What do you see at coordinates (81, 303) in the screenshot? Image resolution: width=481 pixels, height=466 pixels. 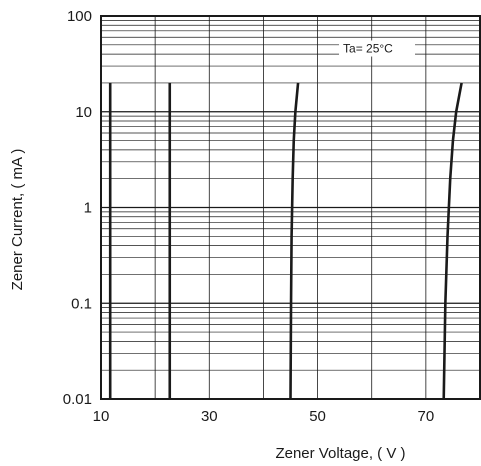 I see `y-tick-label: 0.1` at bounding box center [81, 303].